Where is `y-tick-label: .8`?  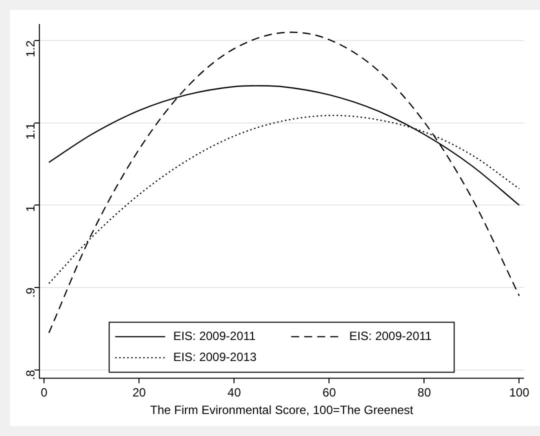
y-tick-label: .8 is located at coordinates (31, 375).